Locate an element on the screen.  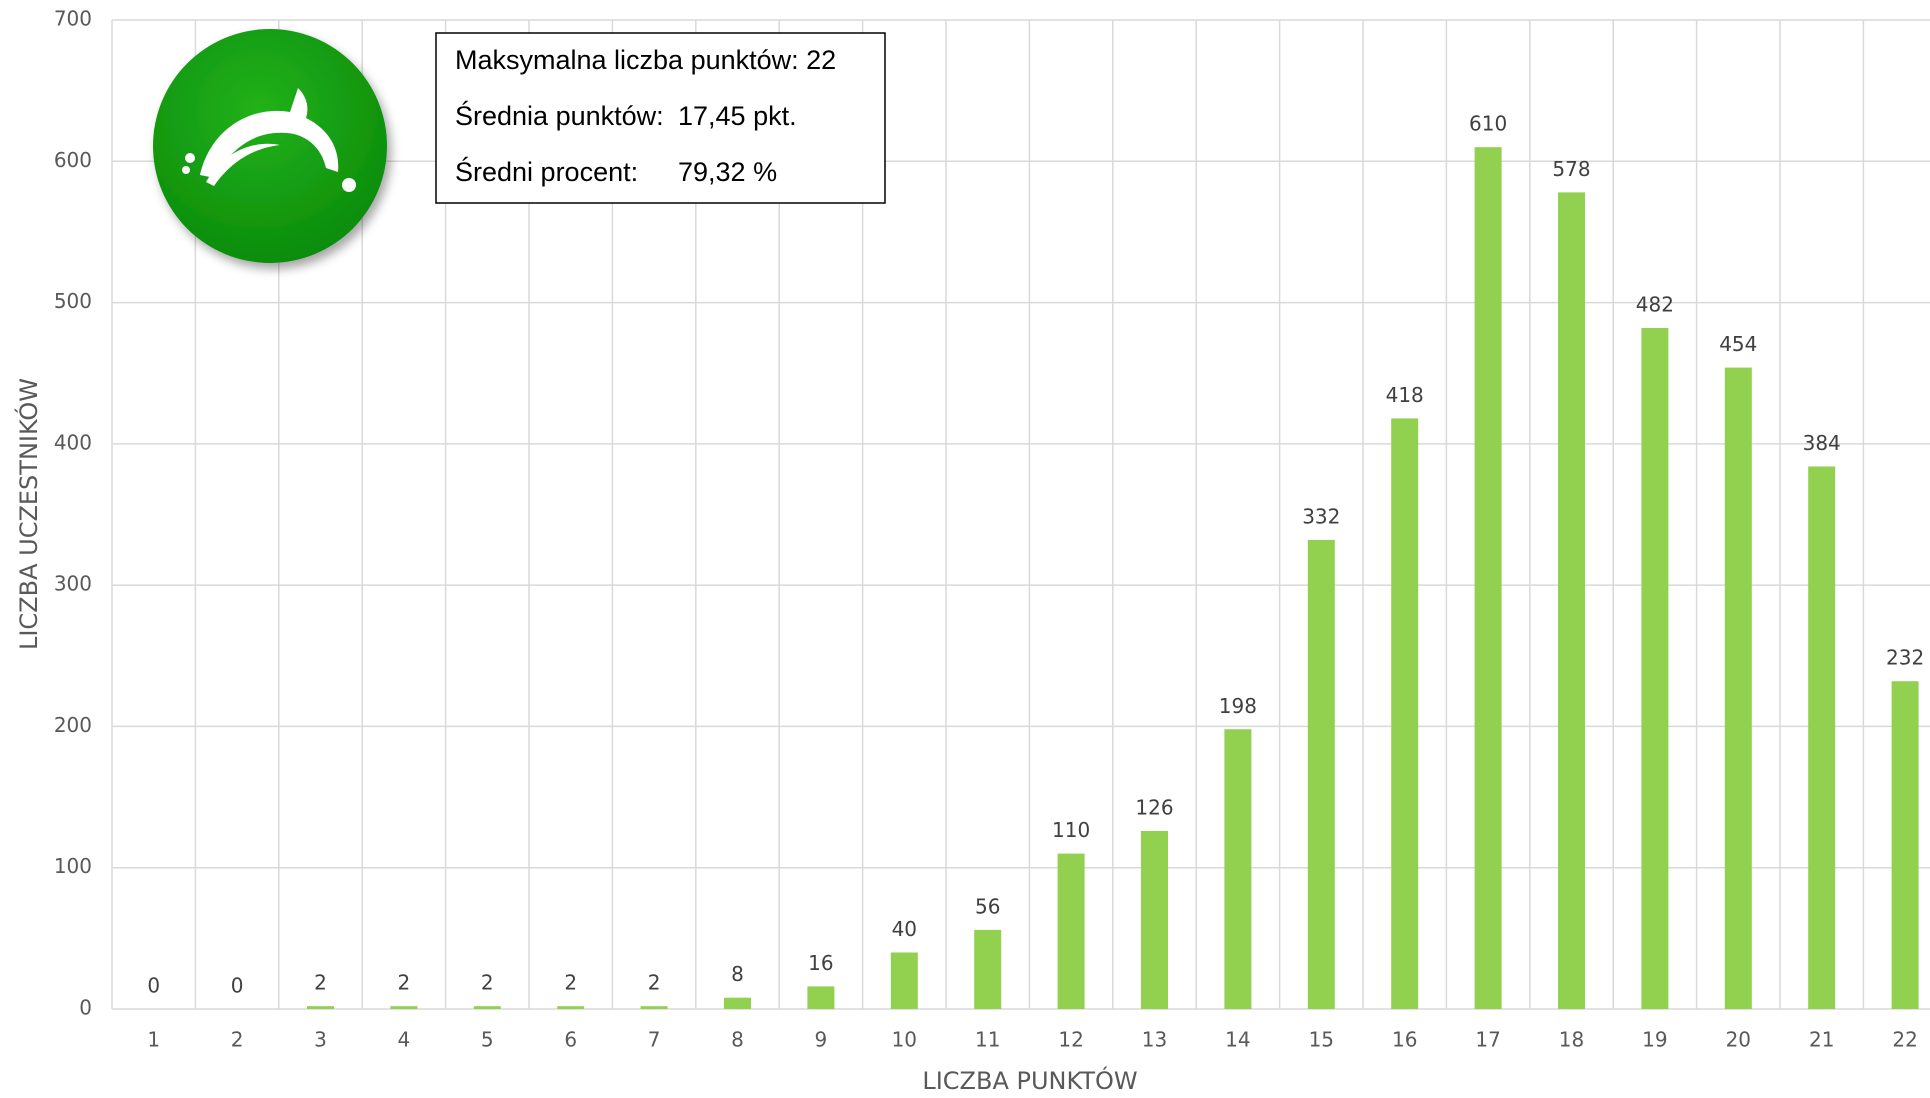
y-tick-label: 200 is located at coordinates (73, 725).